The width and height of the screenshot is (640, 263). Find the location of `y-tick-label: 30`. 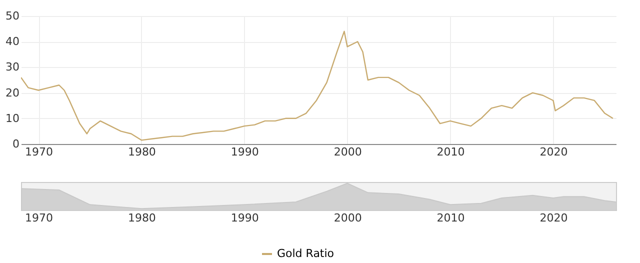

y-tick-label: 30 is located at coordinates (13, 67).